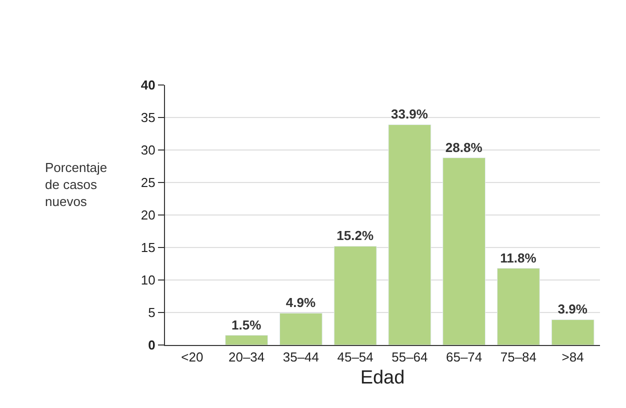  Describe the element at coordinates (148, 85) in the screenshot. I see `y-tick-label: 40` at that location.